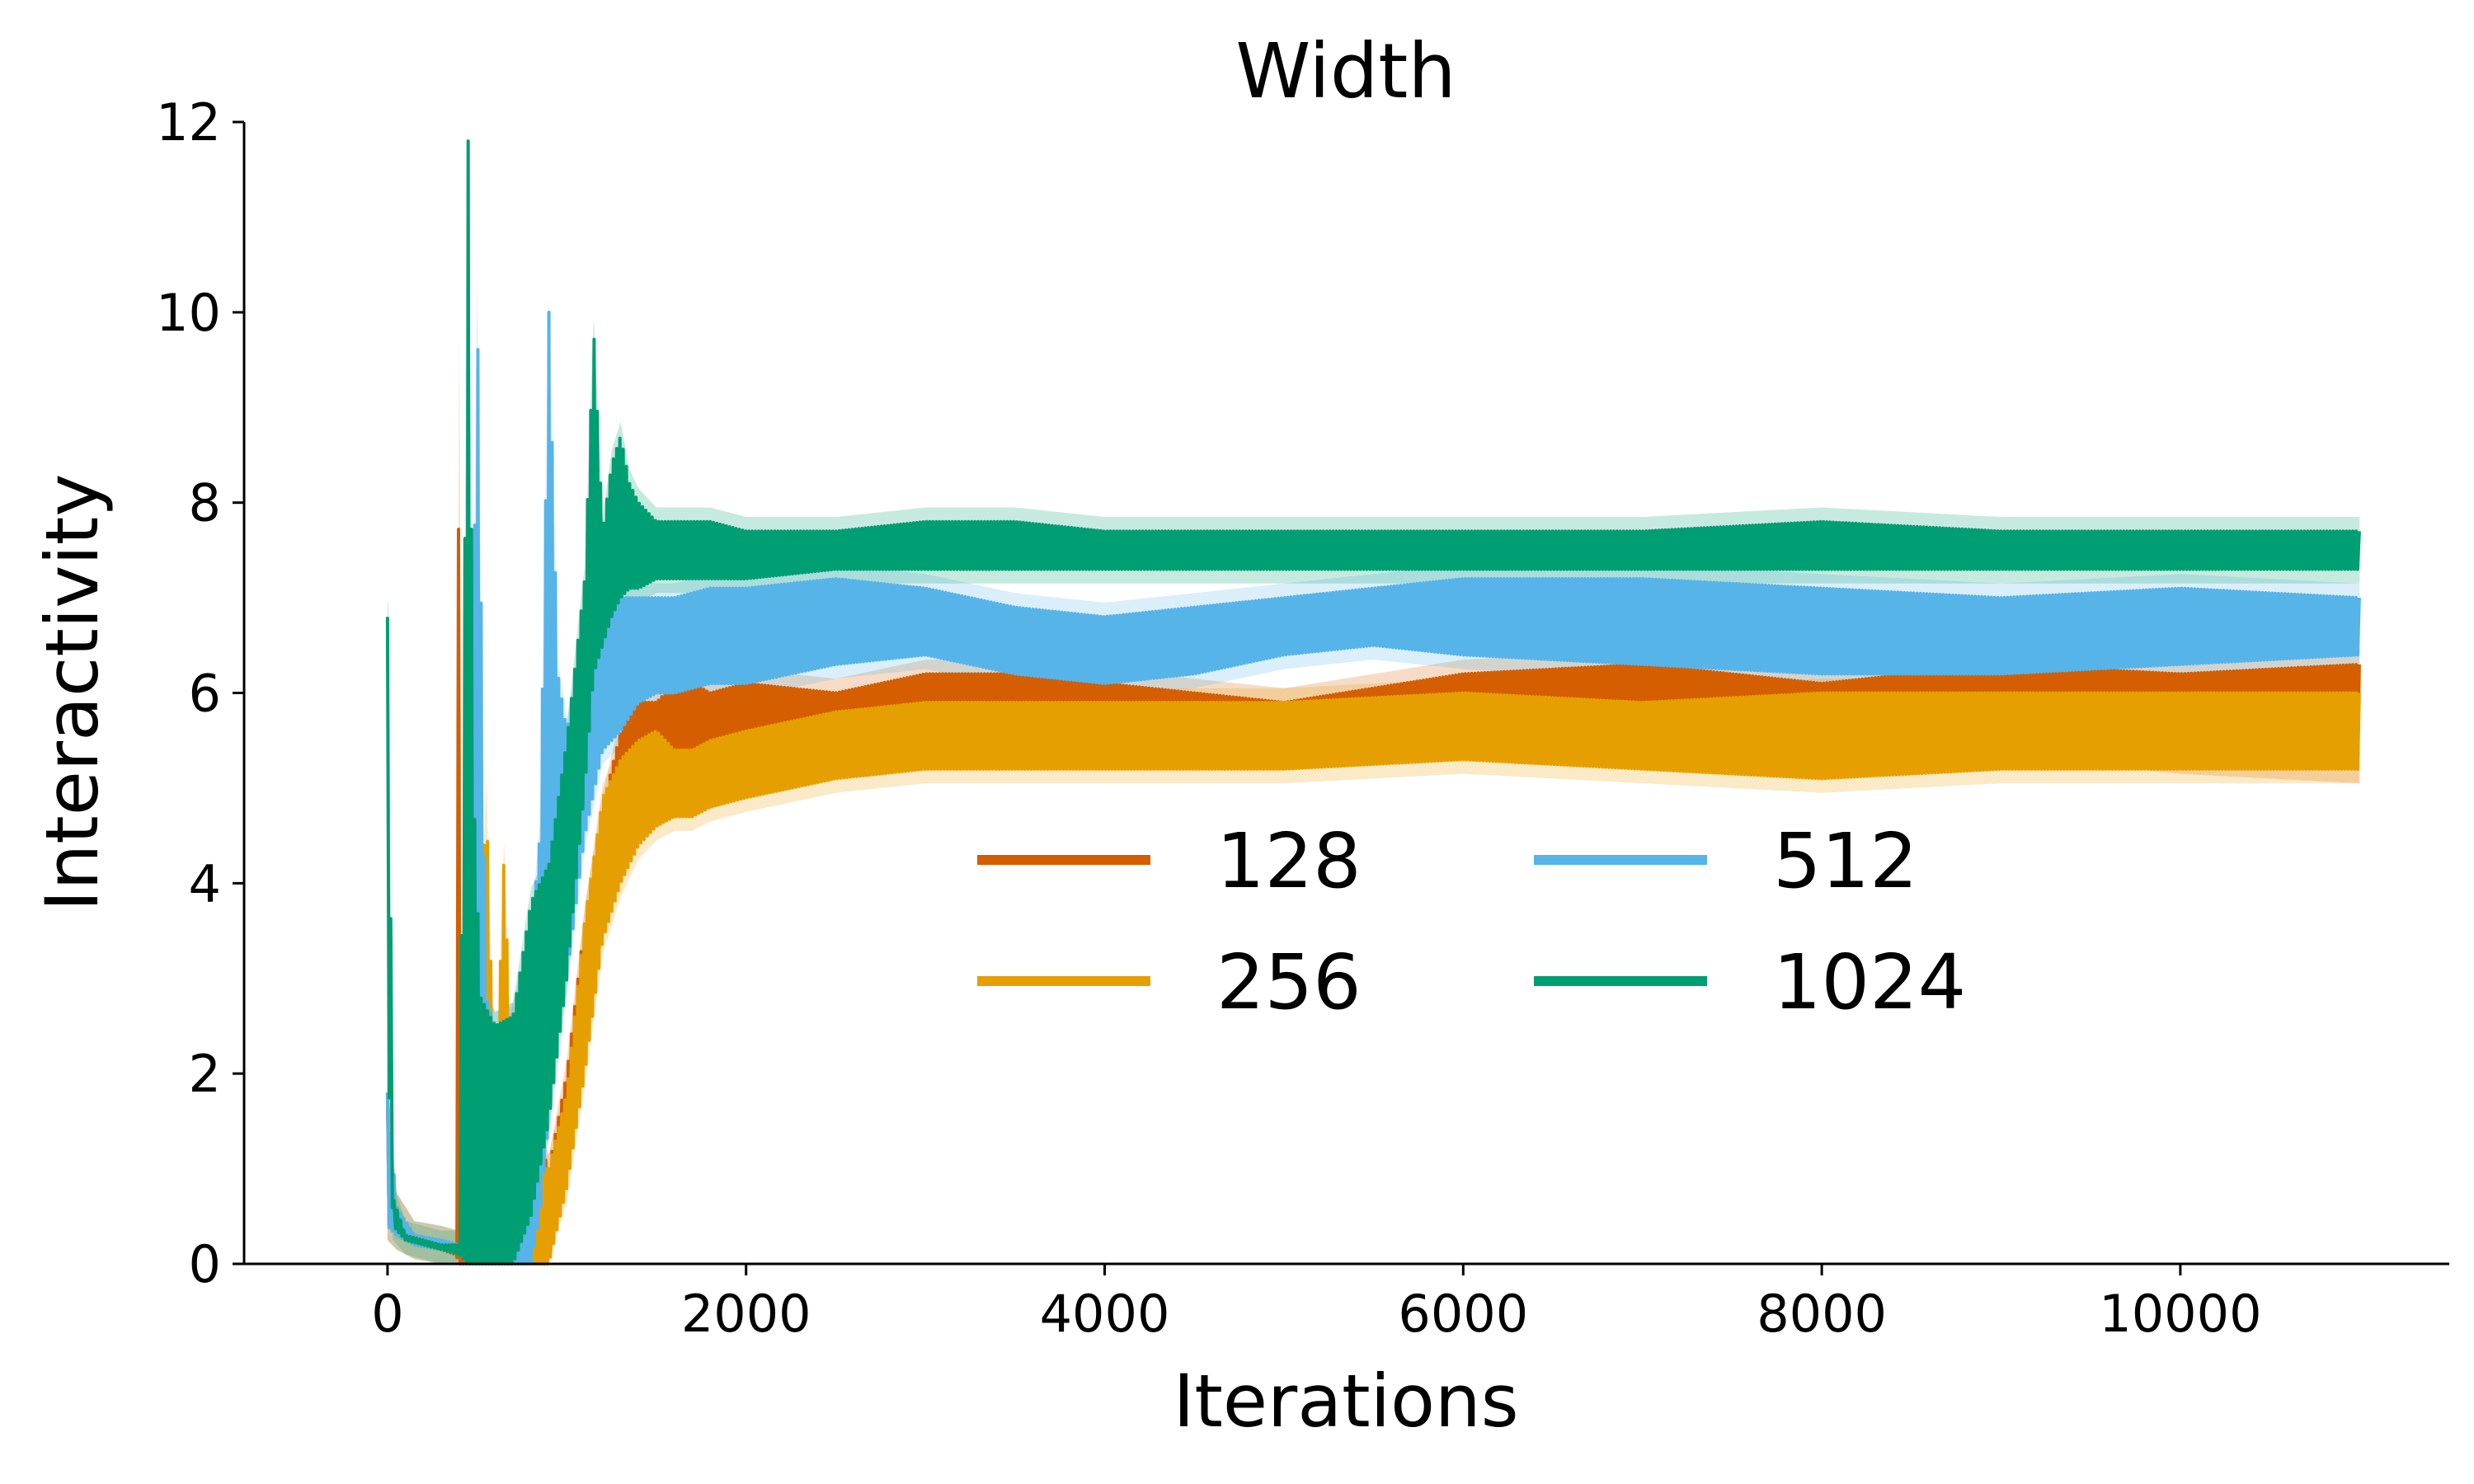 Image resolution: width=2474 pixels, height=1484 pixels. Describe the element at coordinates (205, 1264) in the screenshot. I see `y-tick-label: 0` at that location.